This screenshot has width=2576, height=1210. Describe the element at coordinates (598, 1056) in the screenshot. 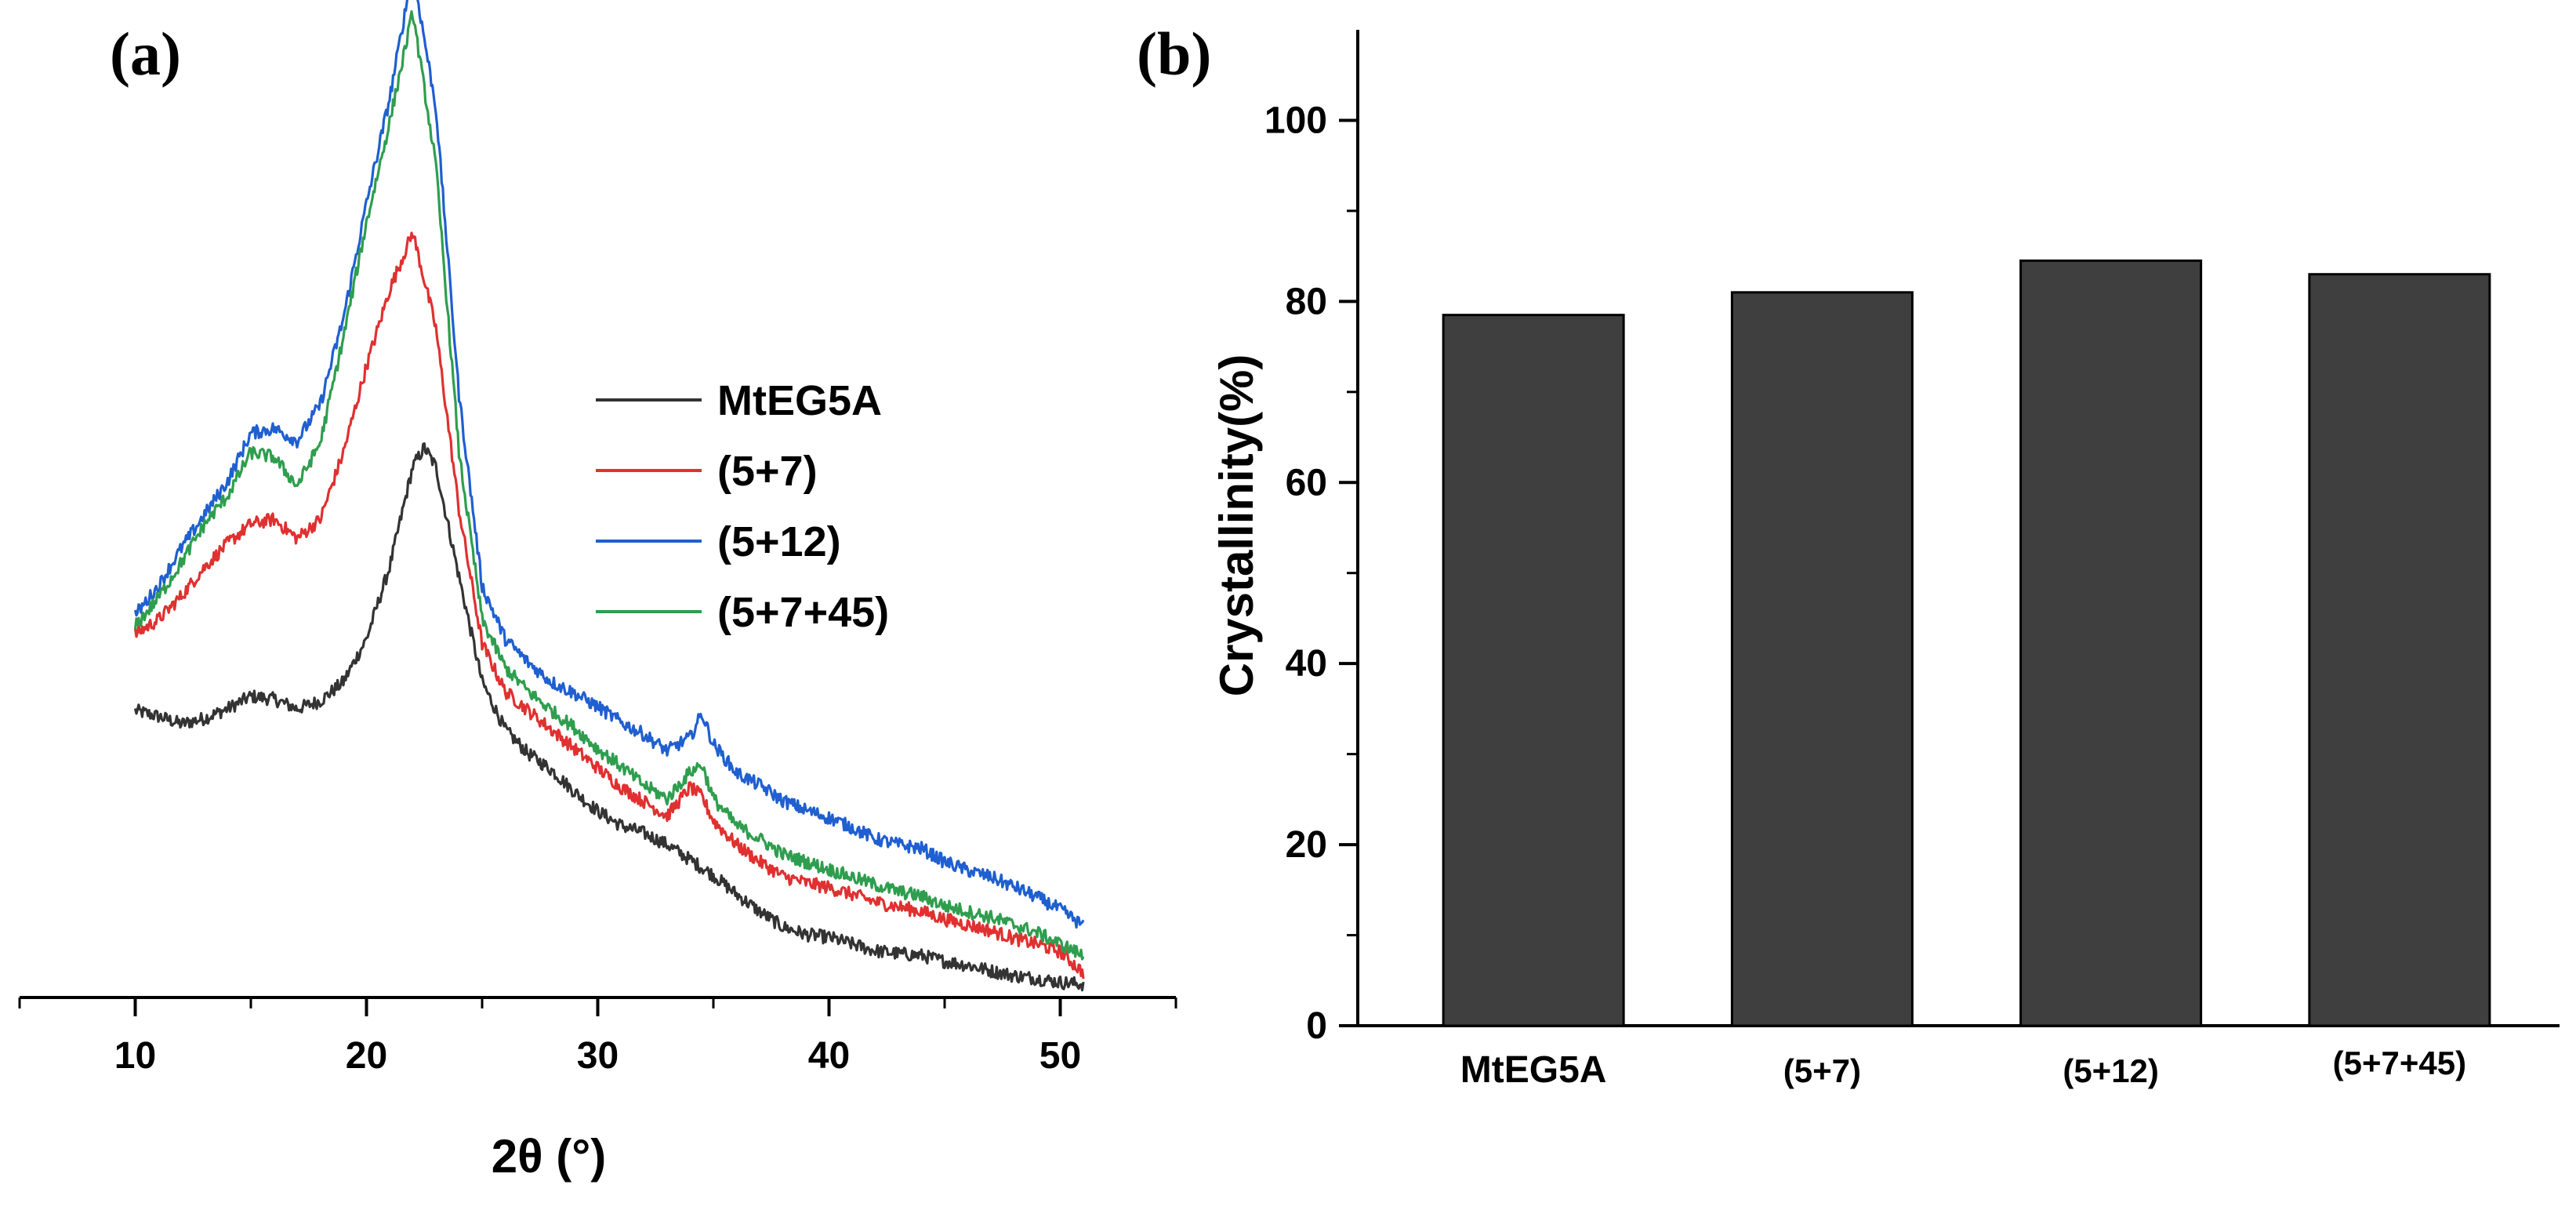

I see `x-tick-label: 30` at that location.